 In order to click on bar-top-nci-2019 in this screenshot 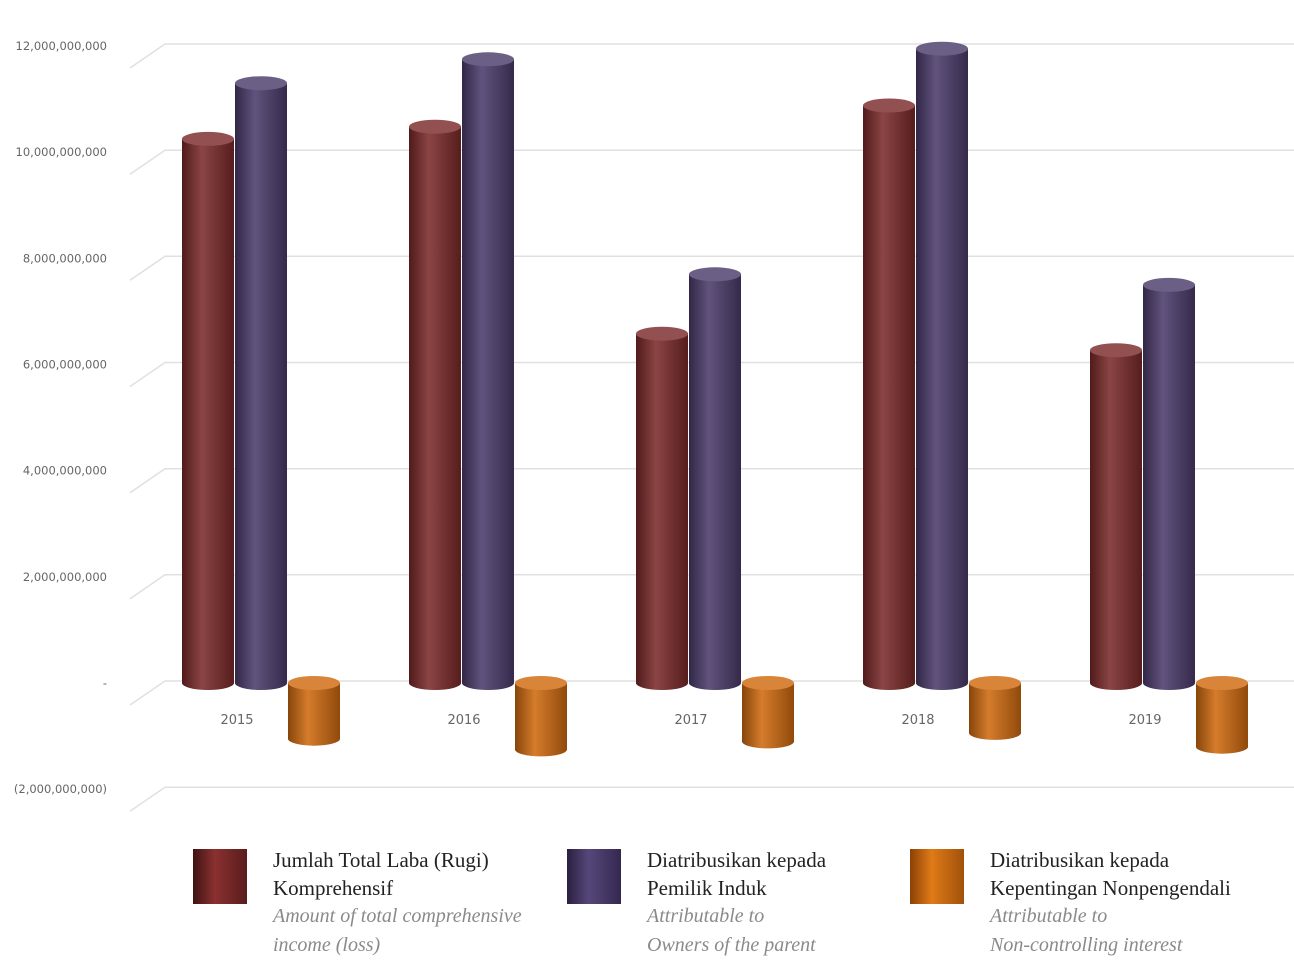, I will do `click(1222, 683)`.